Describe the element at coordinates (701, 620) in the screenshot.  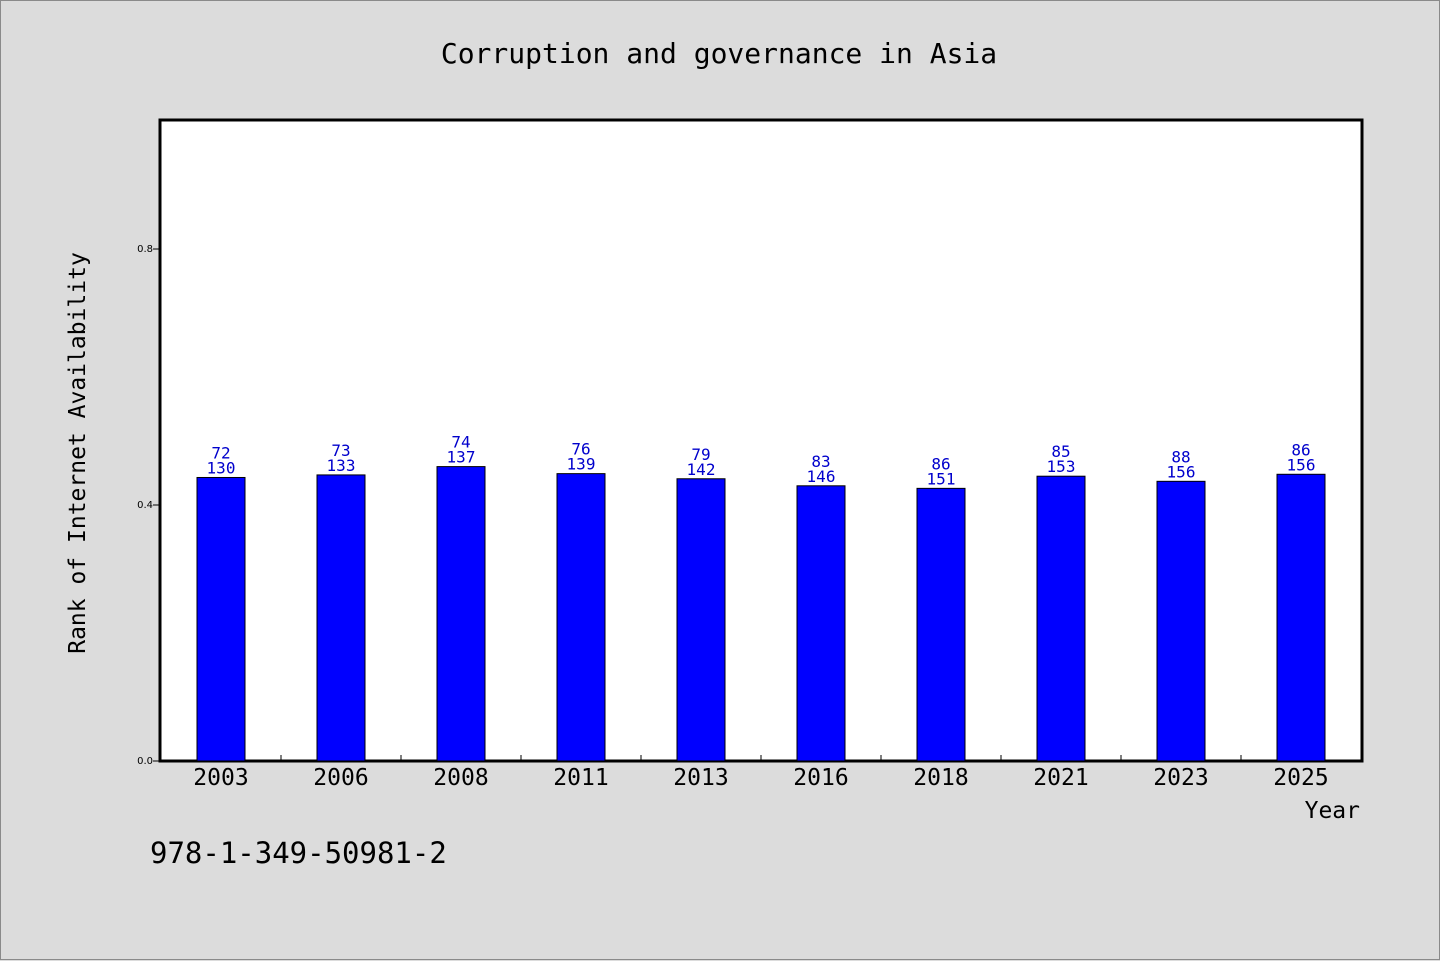
I see `bar-2013` at that location.